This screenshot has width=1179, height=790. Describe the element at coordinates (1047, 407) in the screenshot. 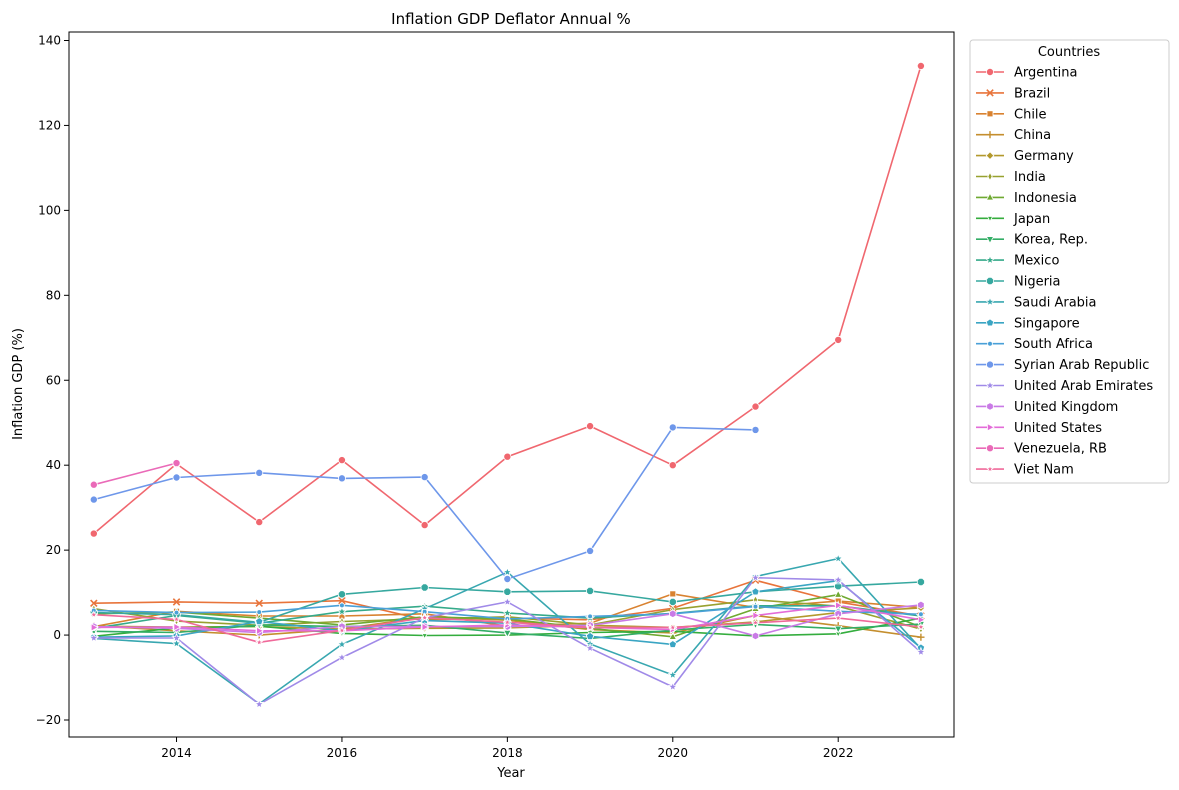

I see `legend-item-united-kingdom: United Kingdom` at that location.